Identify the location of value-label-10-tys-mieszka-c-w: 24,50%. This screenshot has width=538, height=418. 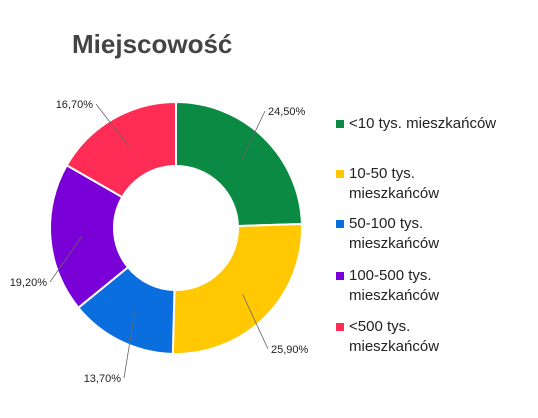
(287, 112).